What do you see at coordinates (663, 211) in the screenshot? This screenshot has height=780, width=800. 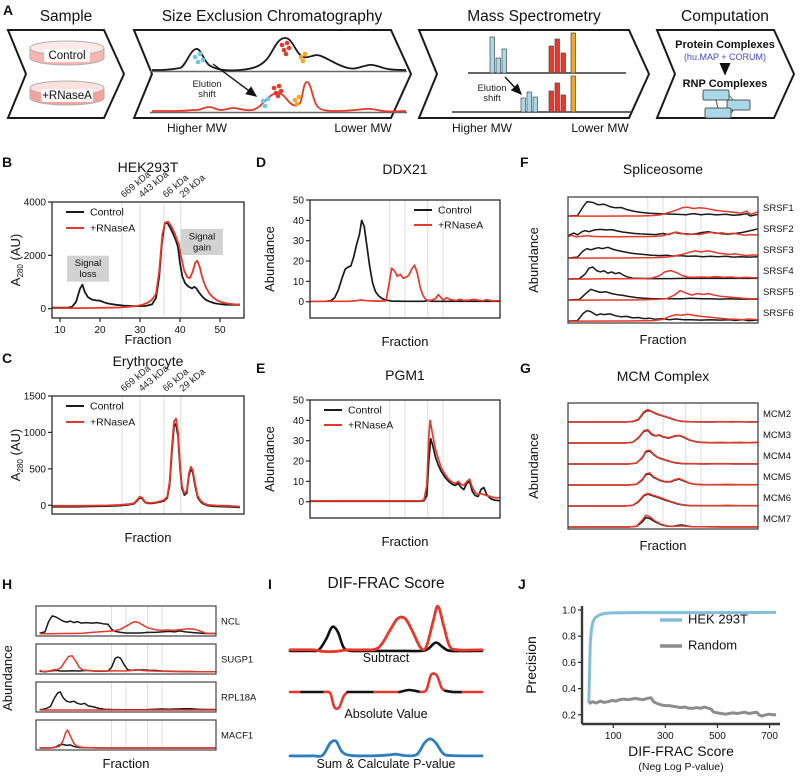 I see `series-SRSF1-rnasea` at bounding box center [663, 211].